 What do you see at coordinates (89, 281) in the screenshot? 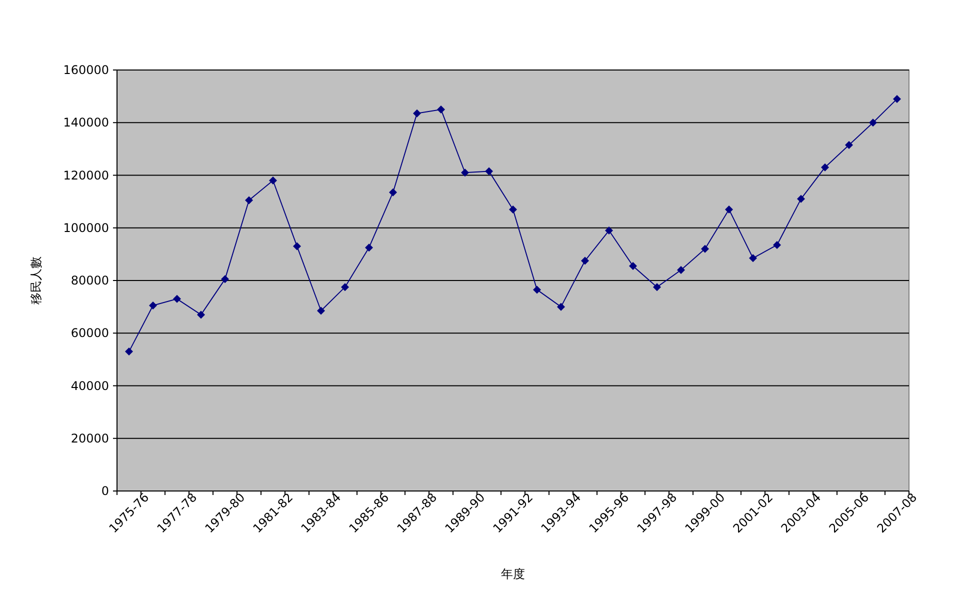
I see `y-tick-label: 80000` at bounding box center [89, 281].